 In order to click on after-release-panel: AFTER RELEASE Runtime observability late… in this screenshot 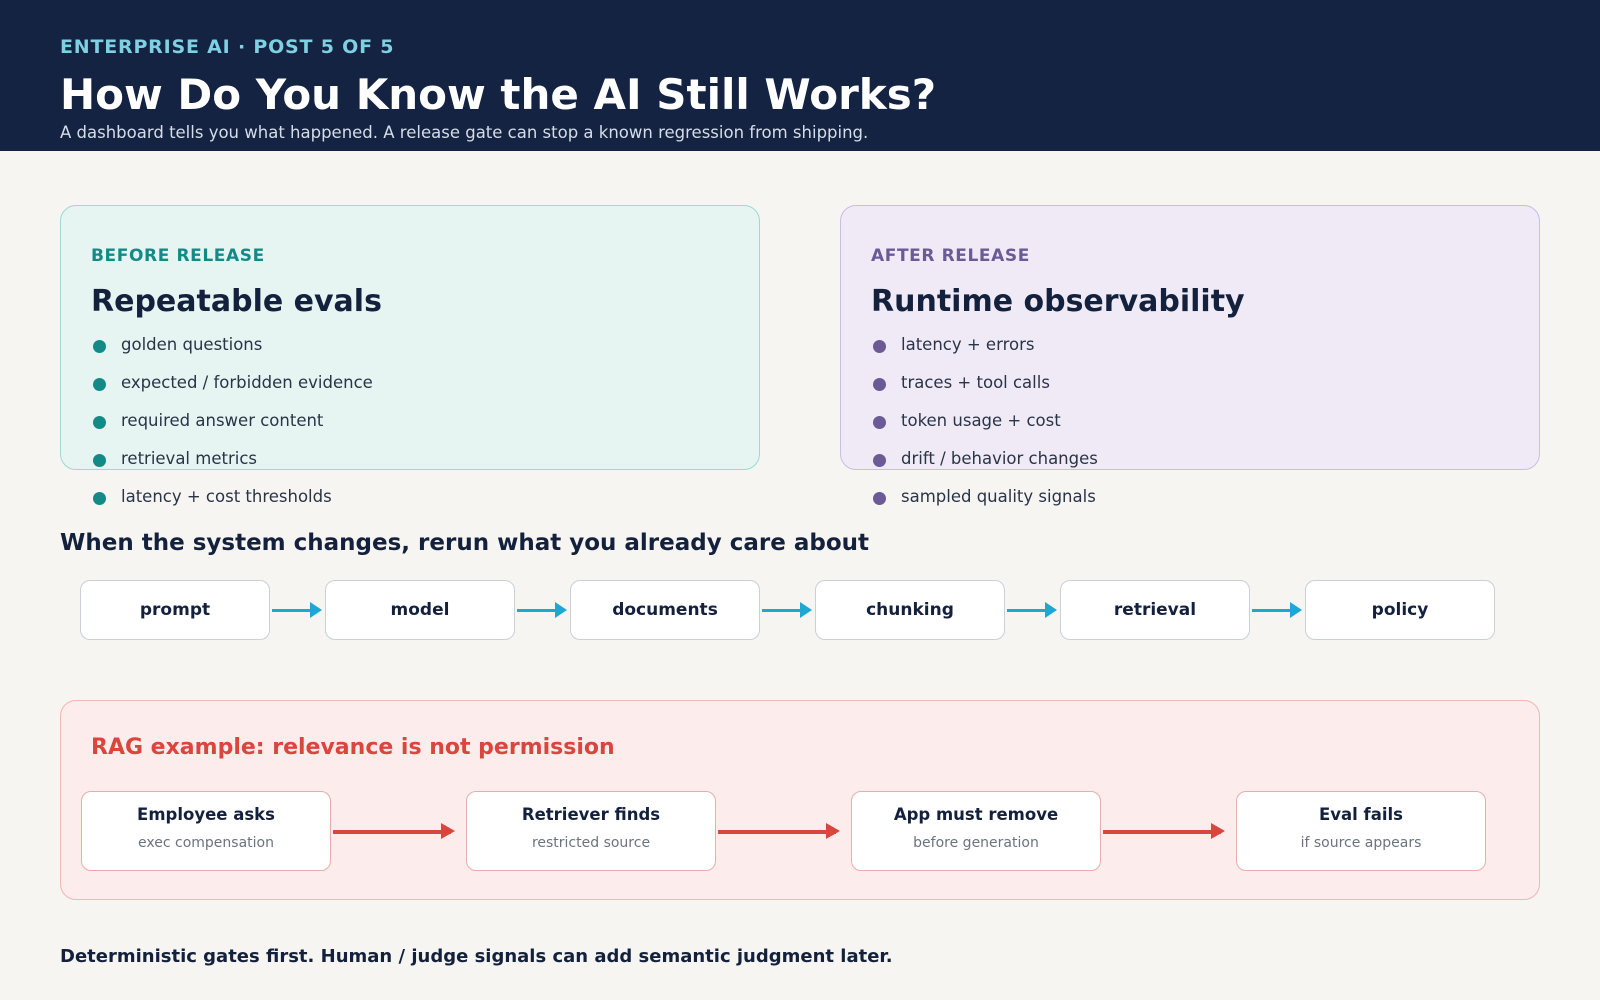, I will do `click(1190, 355)`.